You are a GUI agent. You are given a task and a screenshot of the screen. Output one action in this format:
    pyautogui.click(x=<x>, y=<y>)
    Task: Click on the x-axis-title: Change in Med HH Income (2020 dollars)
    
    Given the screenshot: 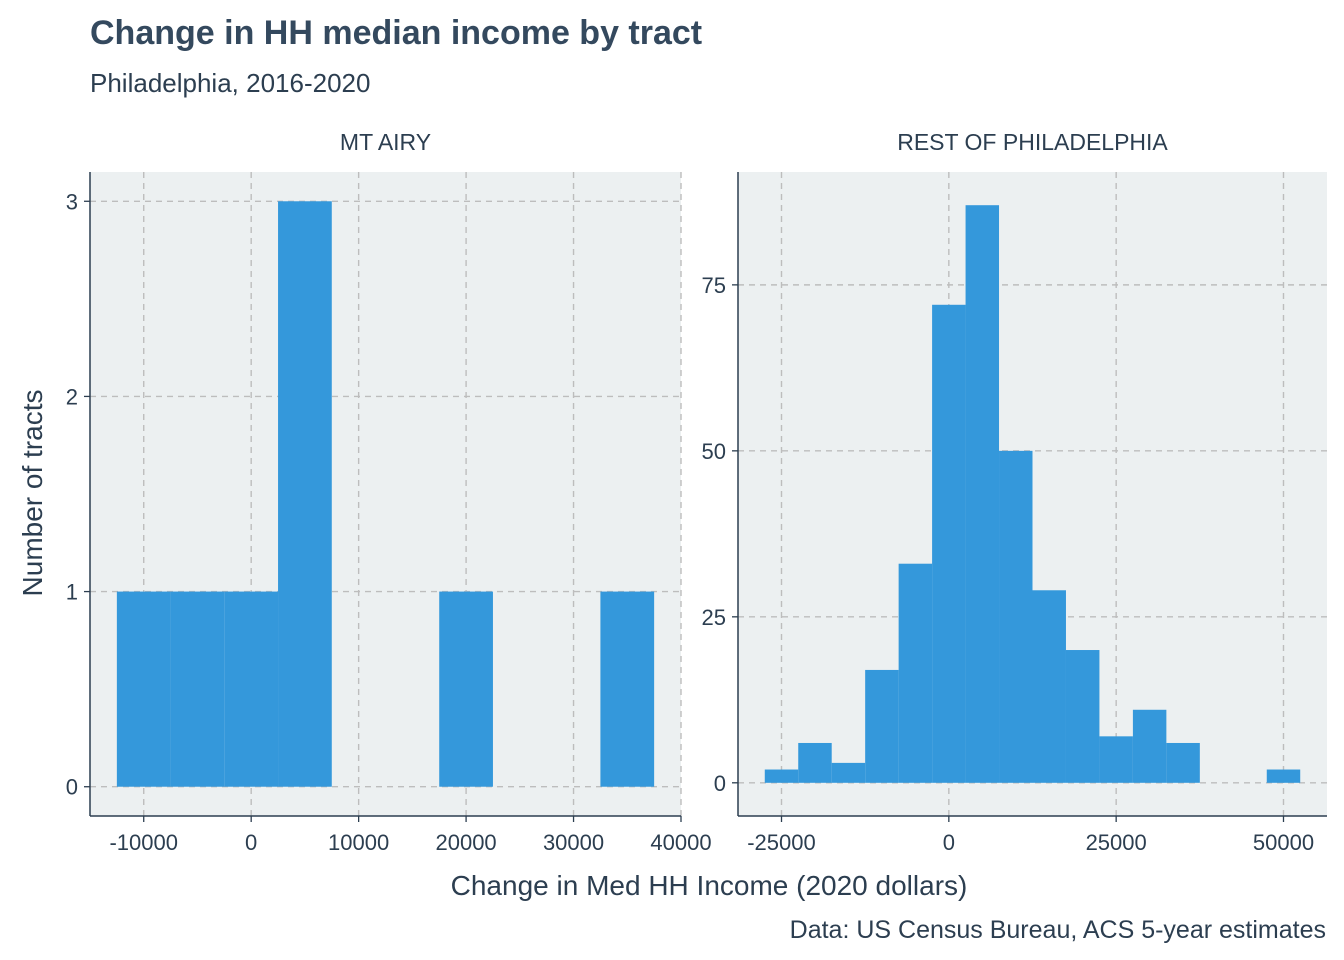 What is the action you would take?
    pyautogui.click(x=709, y=885)
    